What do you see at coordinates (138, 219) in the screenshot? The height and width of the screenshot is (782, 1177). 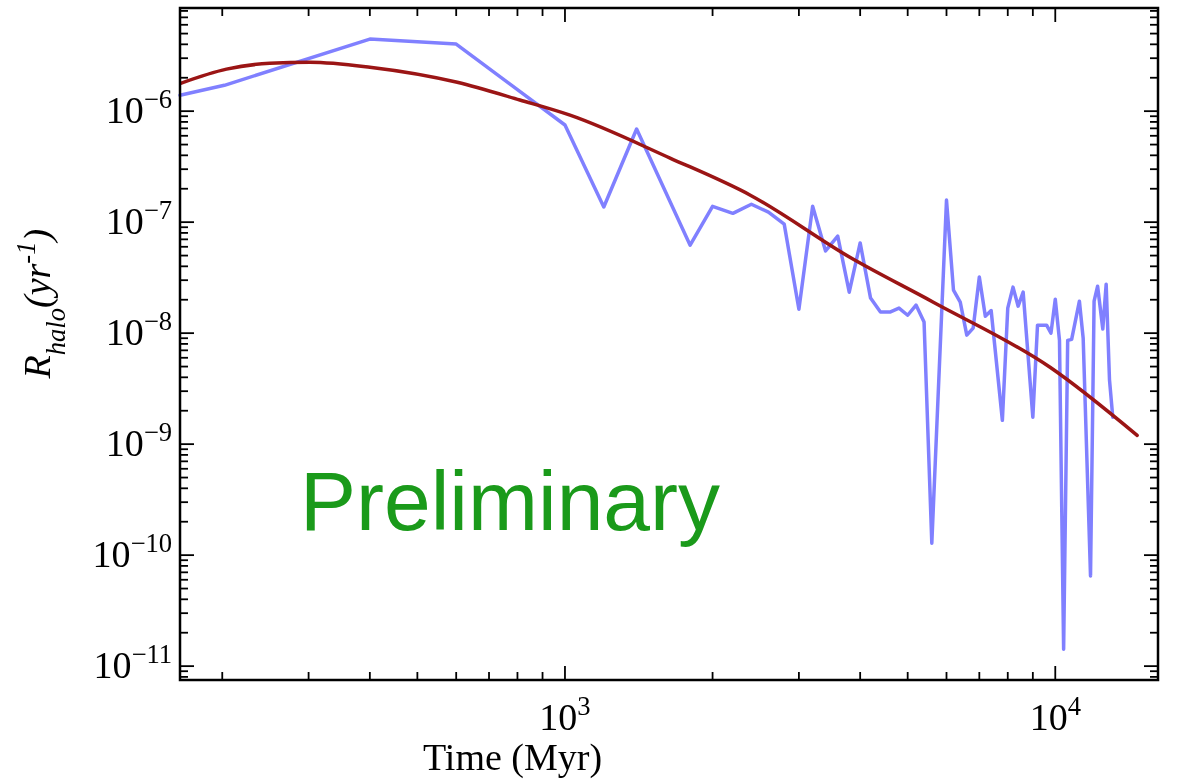 I see `y-tick-label: 10$^{−7}$` at bounding box center [138, 219].